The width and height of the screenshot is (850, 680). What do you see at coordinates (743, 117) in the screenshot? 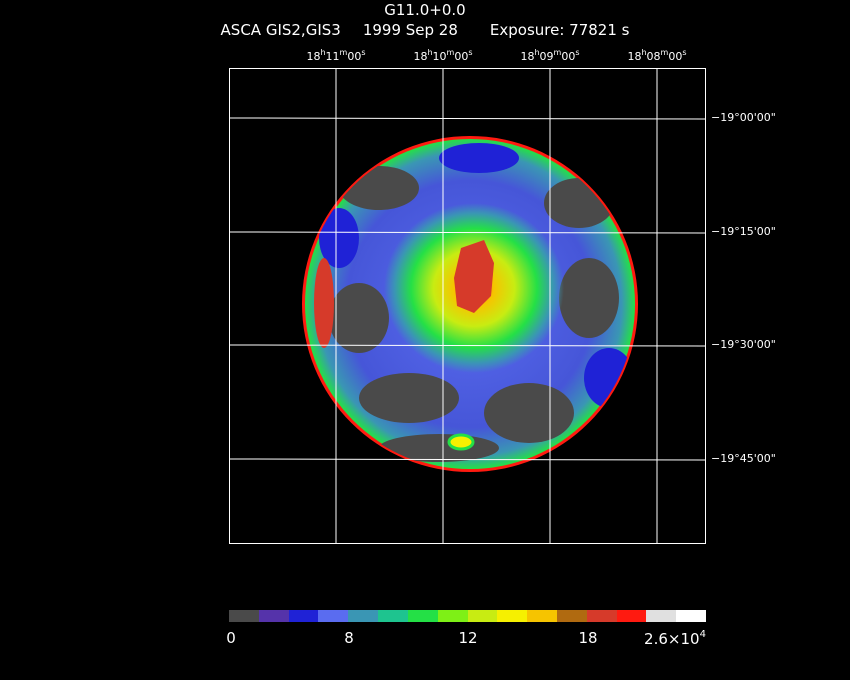
I see `dec-label-0: −19°00'00"` at bounding box center [743, 117].